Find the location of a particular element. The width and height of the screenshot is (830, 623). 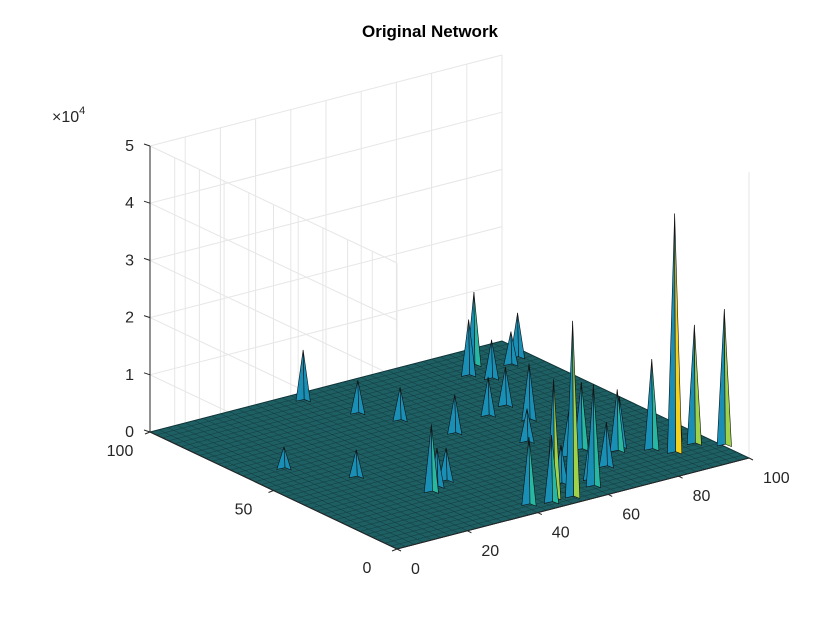

x-tick-label: 40 is located at coordinates (561, 533).